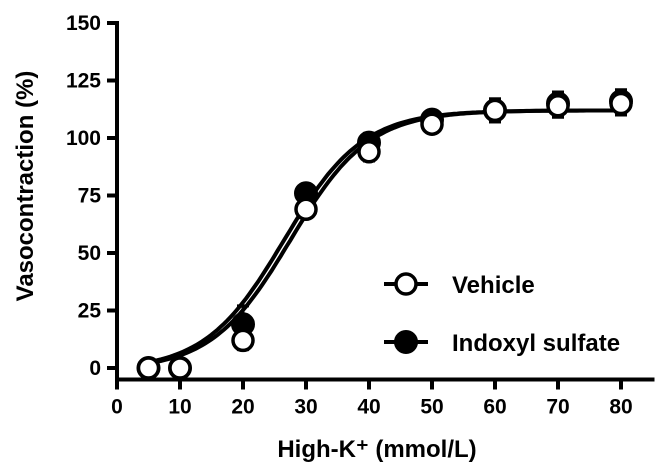  What do you see at coordinates (431, 407) in the screenshot?
I see `x-tick-label: 50` at bounding box center [431, 407].